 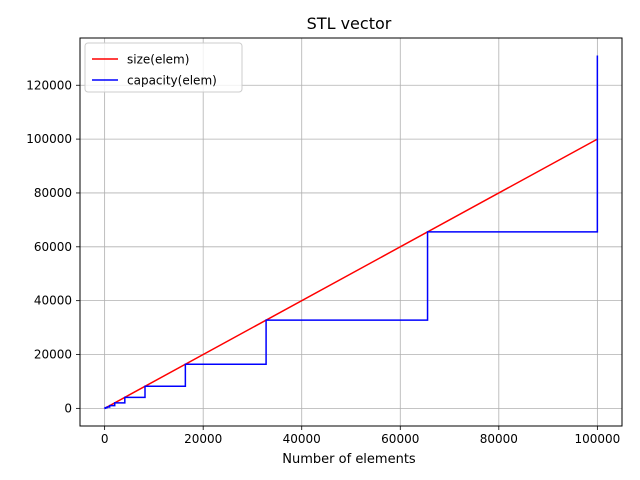 What do you see at coordinates (499, 439) in the screenshot?
I see `x-tick-label: 80000` at bounding box center [499, 439].